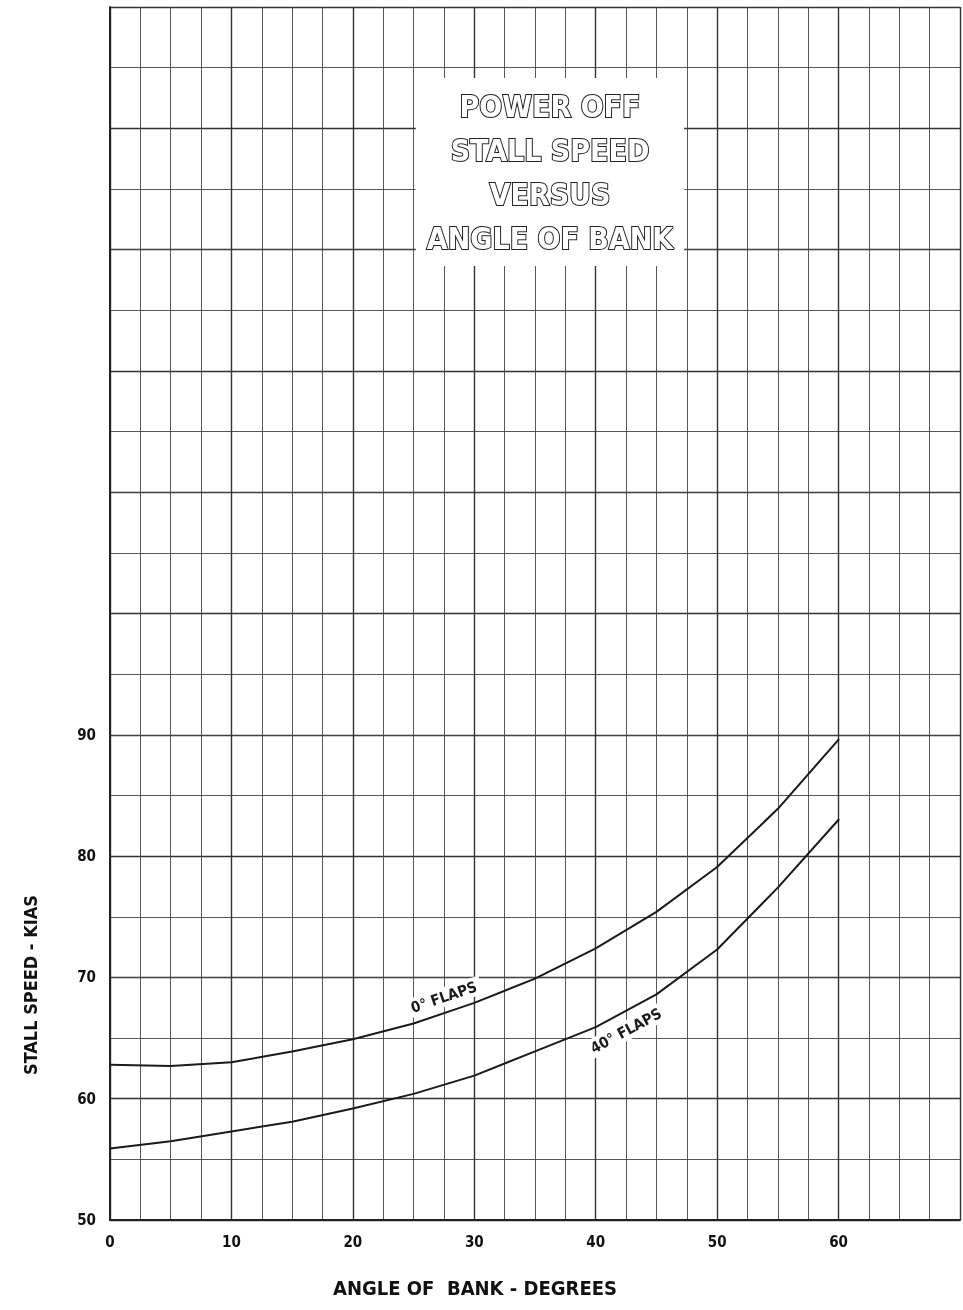 The width and height of the screenshot is (963, 1310). What do you see at coordinates (110, 1241) in the screenshot?
I see `x-tick-label: 0` at bounding box center [110, 1241].